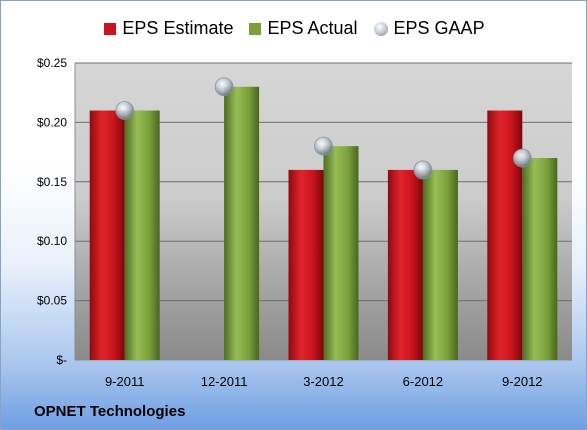 The width and height of the screenshot is (587, 430). I want to click on y-tick-label: $-, so click(61, 360).